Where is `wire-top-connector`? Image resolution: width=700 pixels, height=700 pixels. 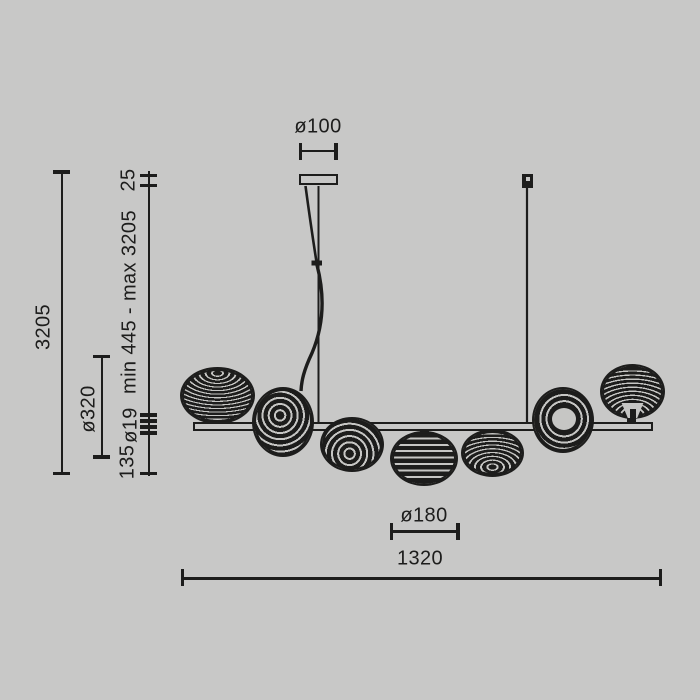
wire-top-connector is located at coordinates (527, 181).